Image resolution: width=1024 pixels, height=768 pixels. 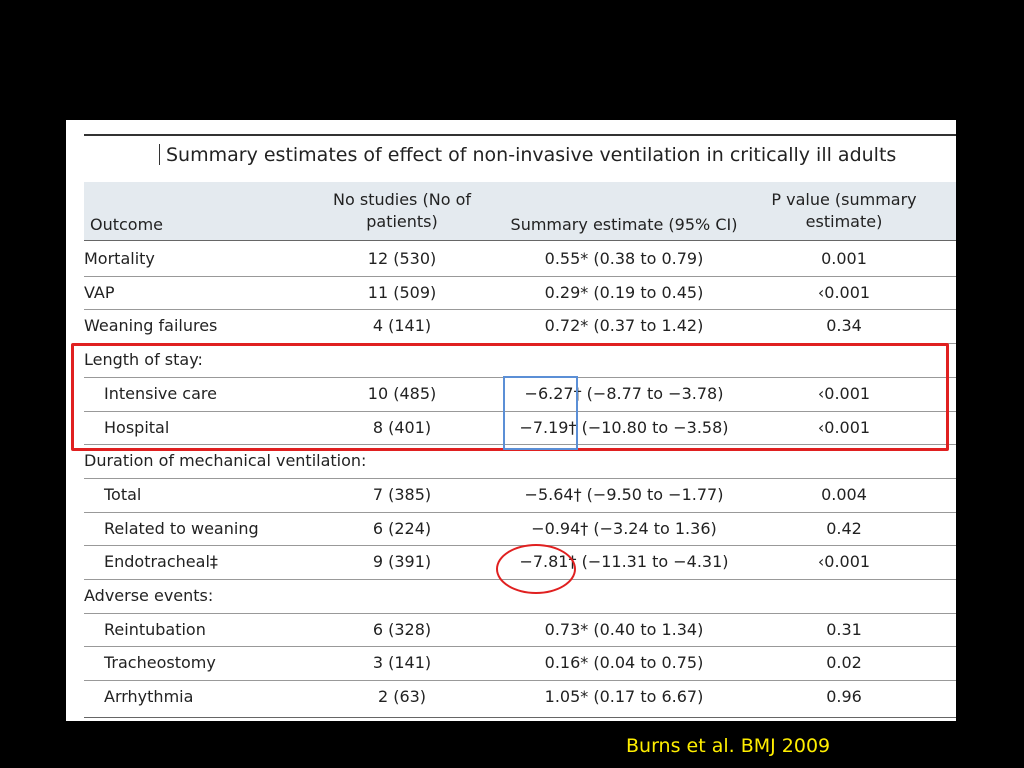 What do you see at coordinates (520, 135) in the screenshot?
I see `top-rule` at bounding box center [520, 135].